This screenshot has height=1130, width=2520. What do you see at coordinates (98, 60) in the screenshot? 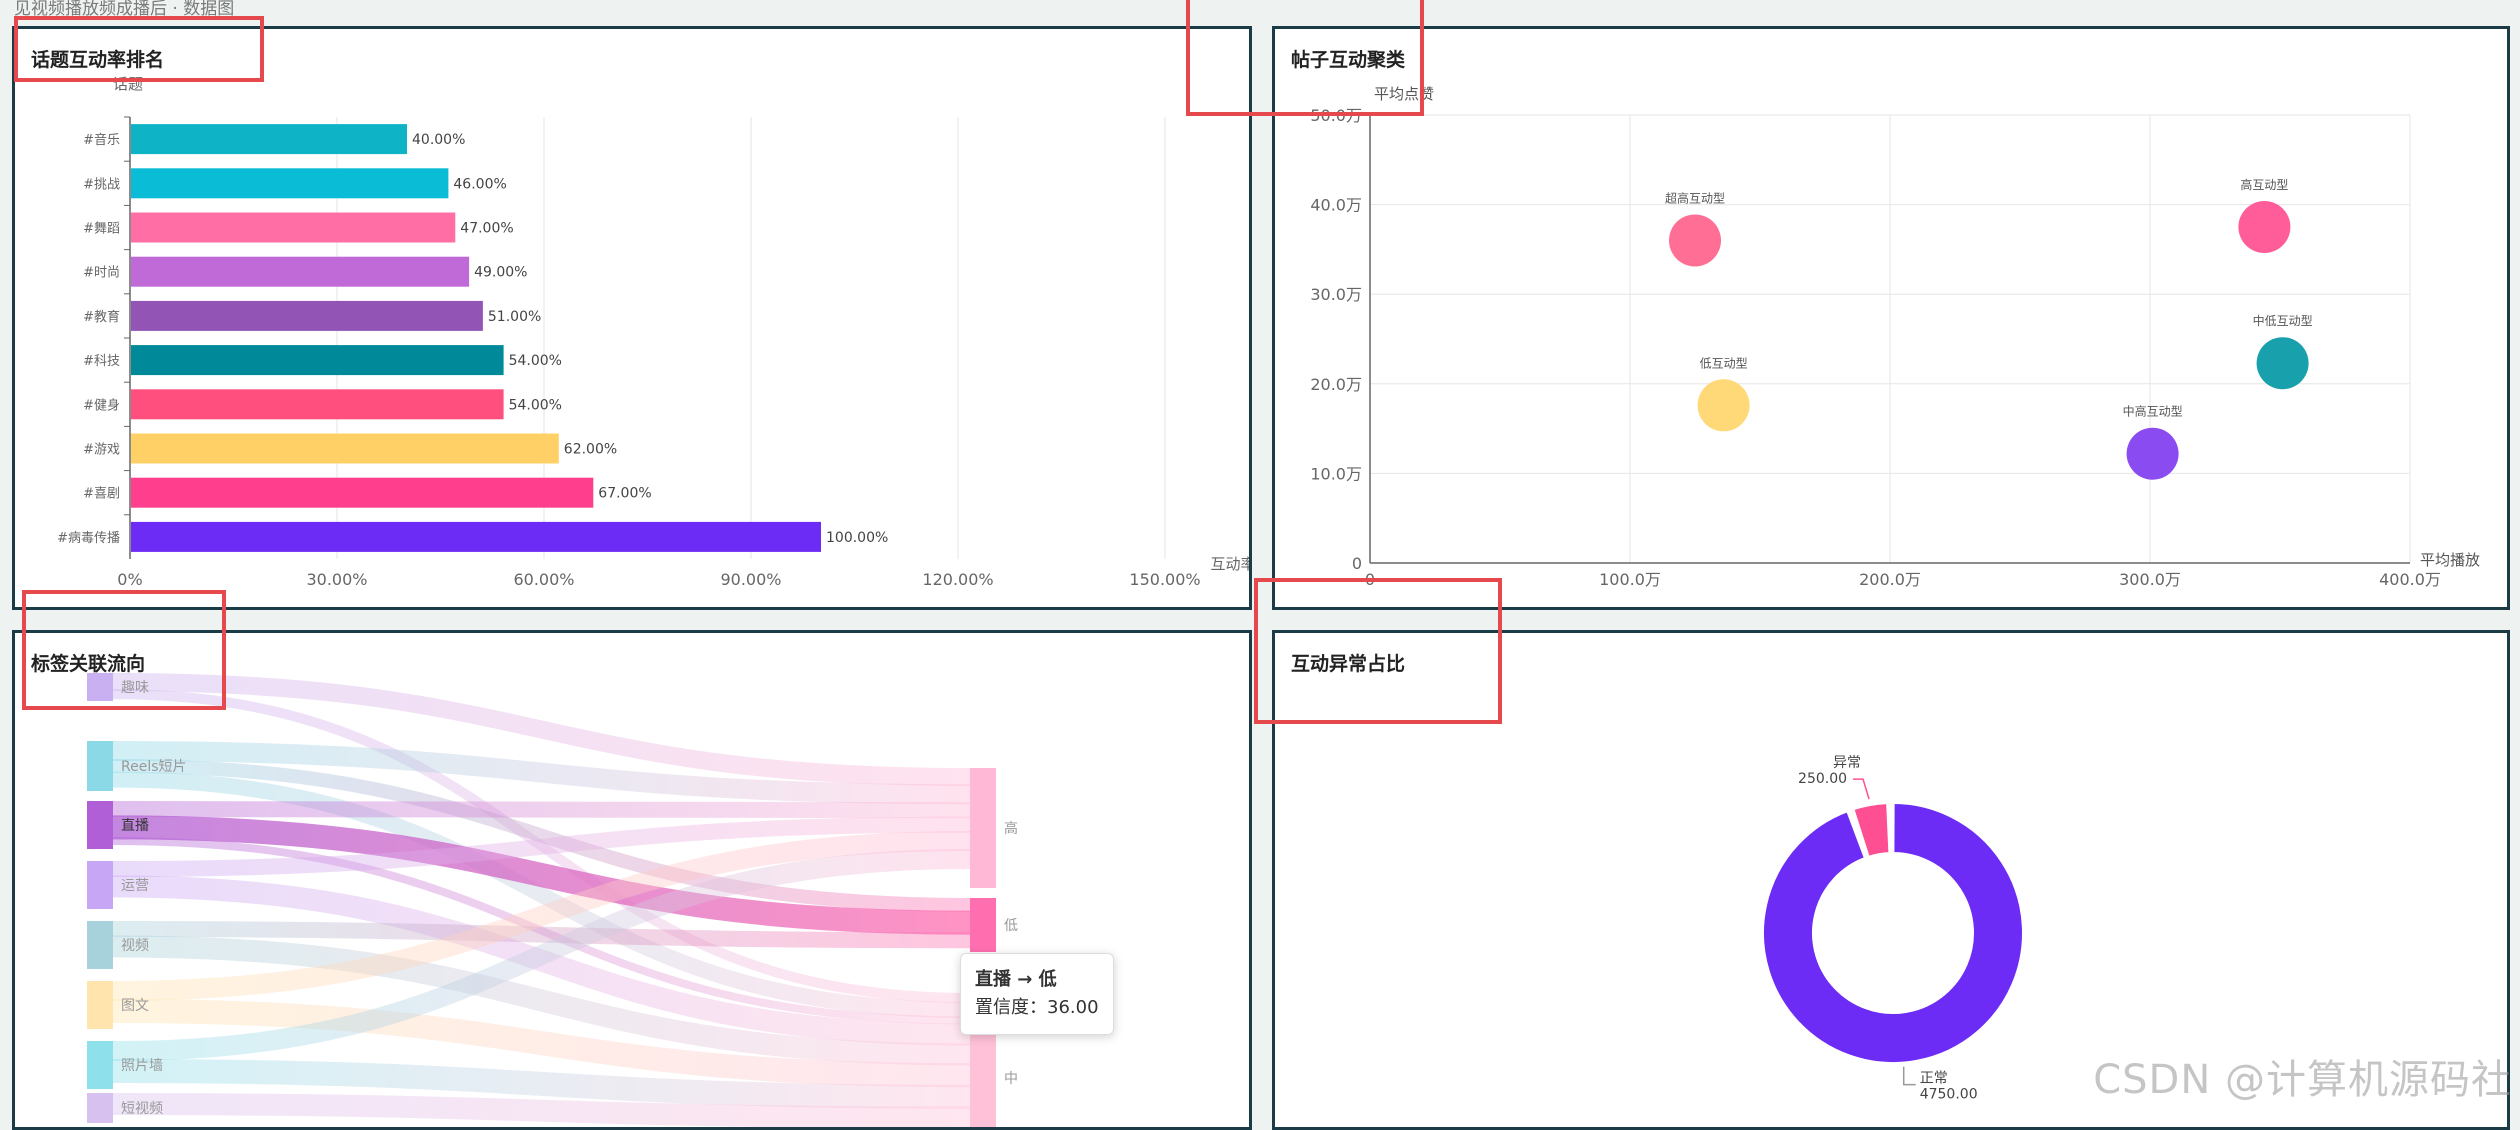
I see `topic-rank-title: 话题互动率排名` at bounding box center [98, 60].